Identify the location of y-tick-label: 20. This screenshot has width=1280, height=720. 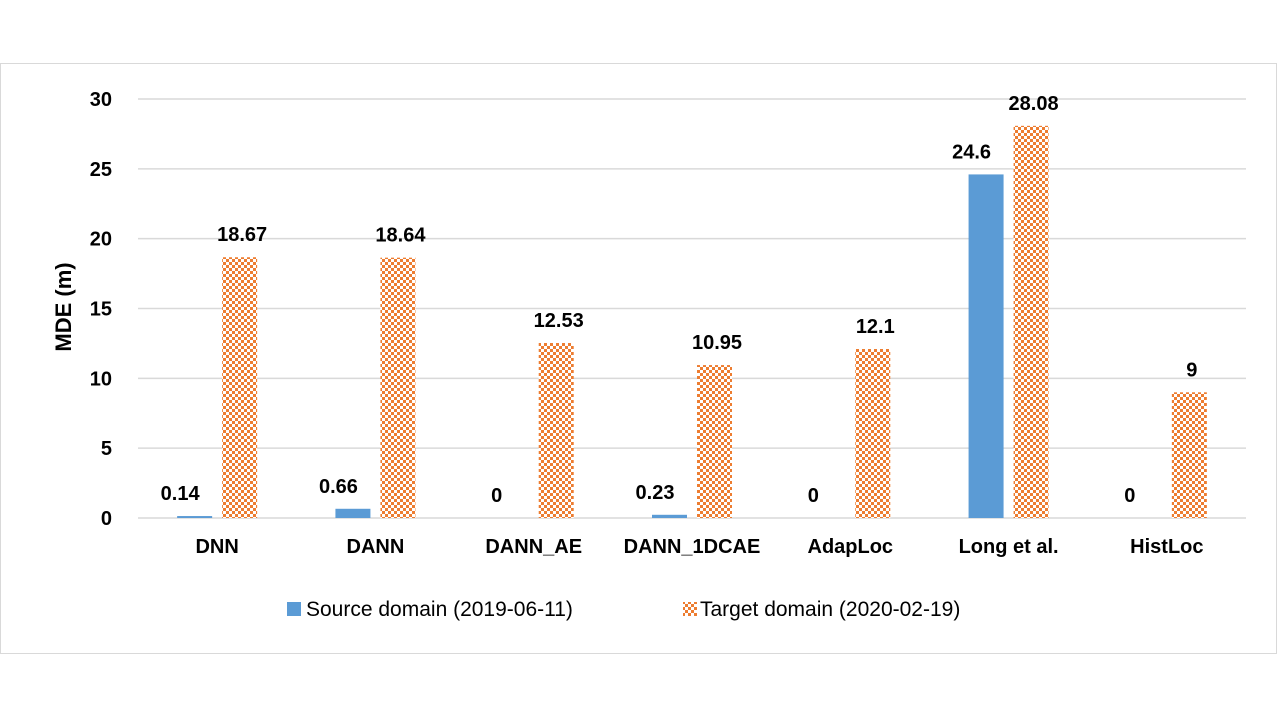
(101, 240).